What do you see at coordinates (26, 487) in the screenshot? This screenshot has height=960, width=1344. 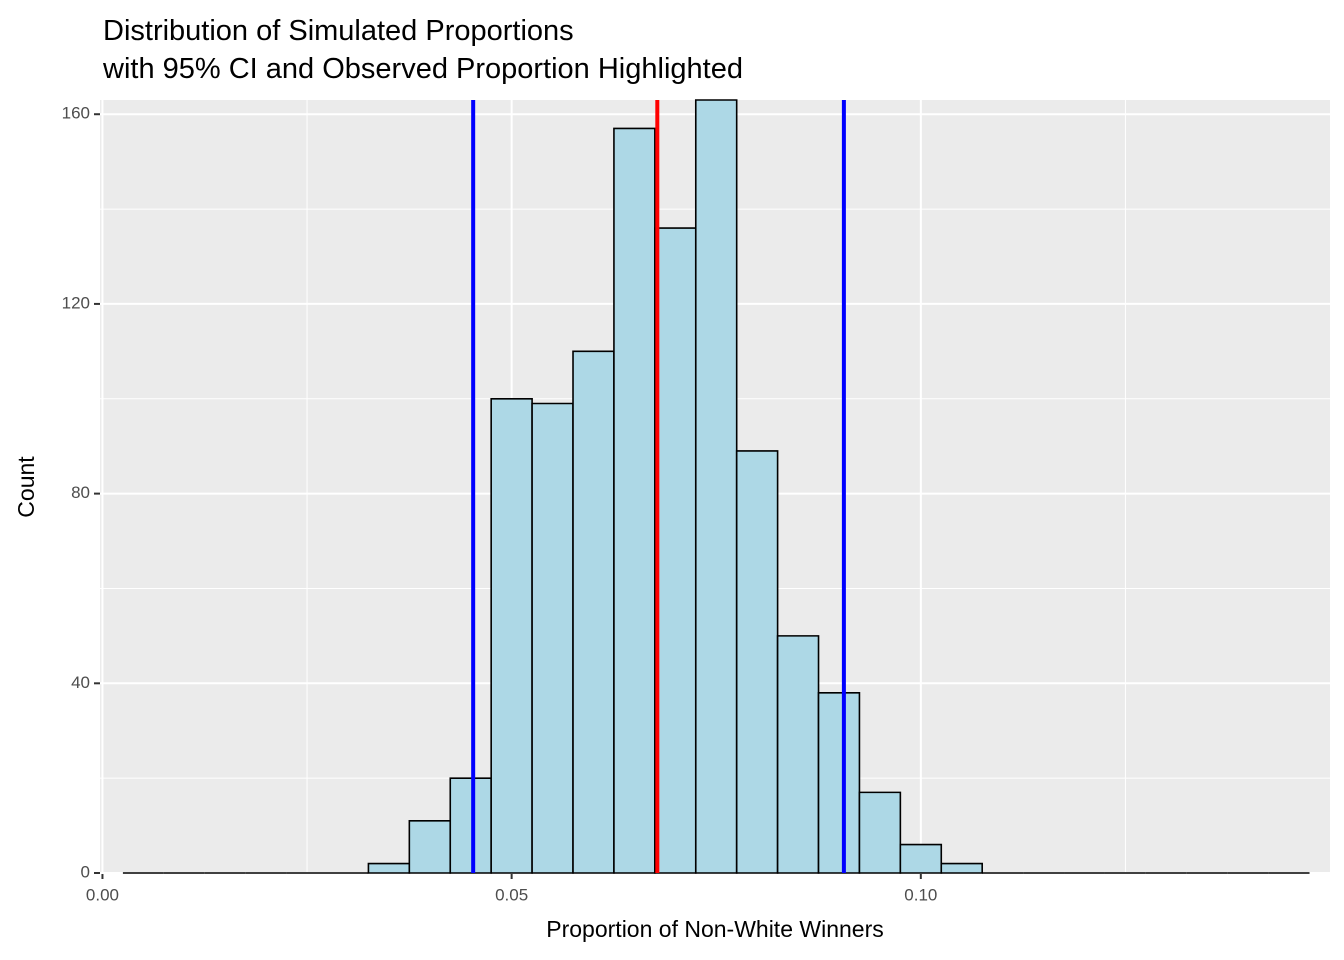 I see `y-axis-title: Count` at bounding box center [26, 487].